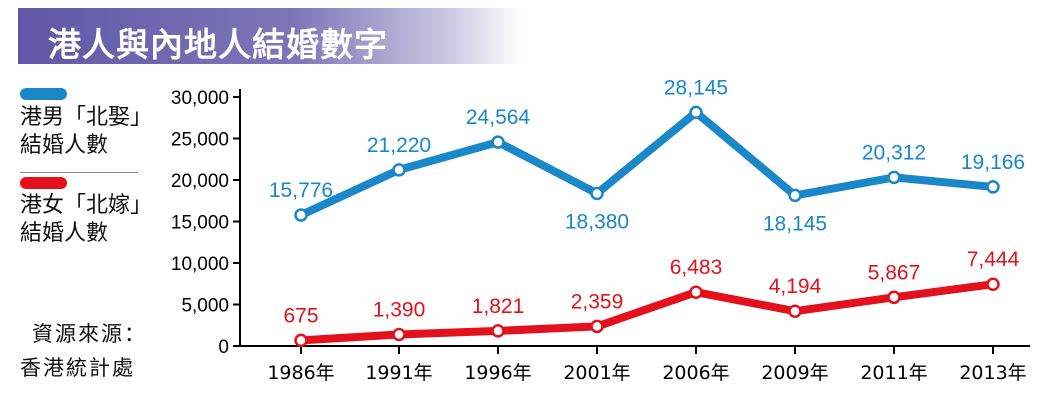 This screenshot has width=1059, height=416. I want to click on y-tick-label: 20,000, so click(200, 181).